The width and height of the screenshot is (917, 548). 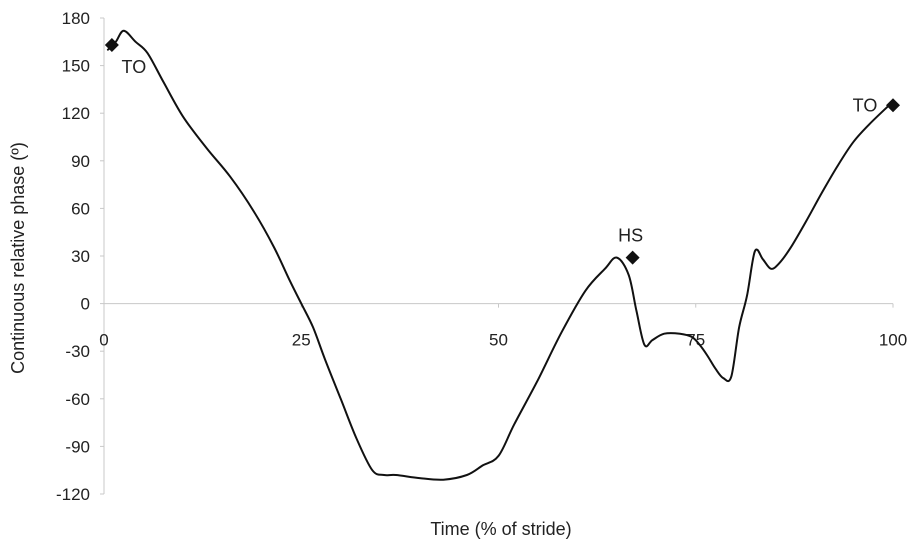 What do you see at coordinates (80, 161) in the screenshot?
I see `y-tick-label: 90` at bounding box center [80, 161].